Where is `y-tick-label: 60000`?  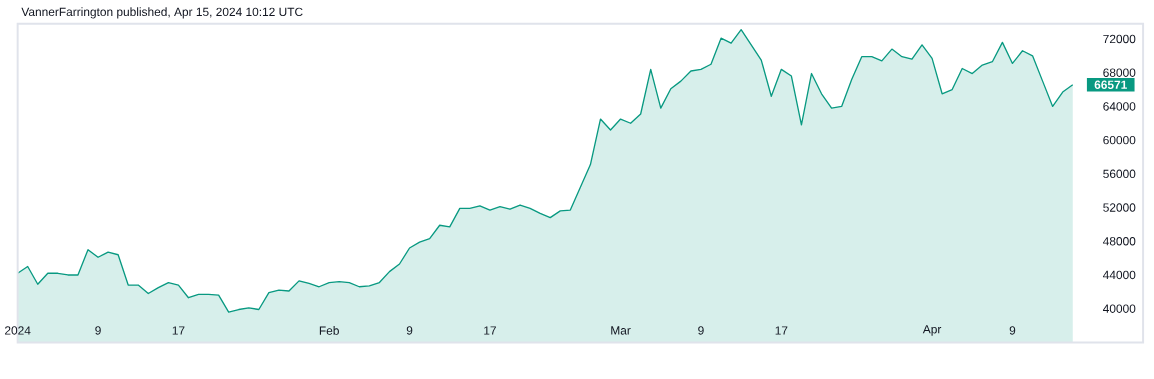
y-tick-label: 60000 is located at coordinates (1119, 140).